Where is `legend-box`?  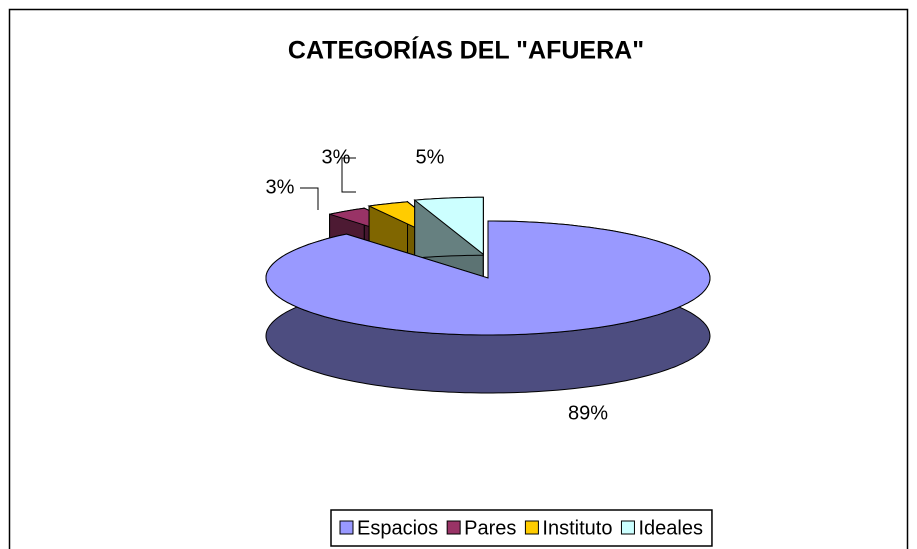 legend-box is located at coordinates (521, 528).